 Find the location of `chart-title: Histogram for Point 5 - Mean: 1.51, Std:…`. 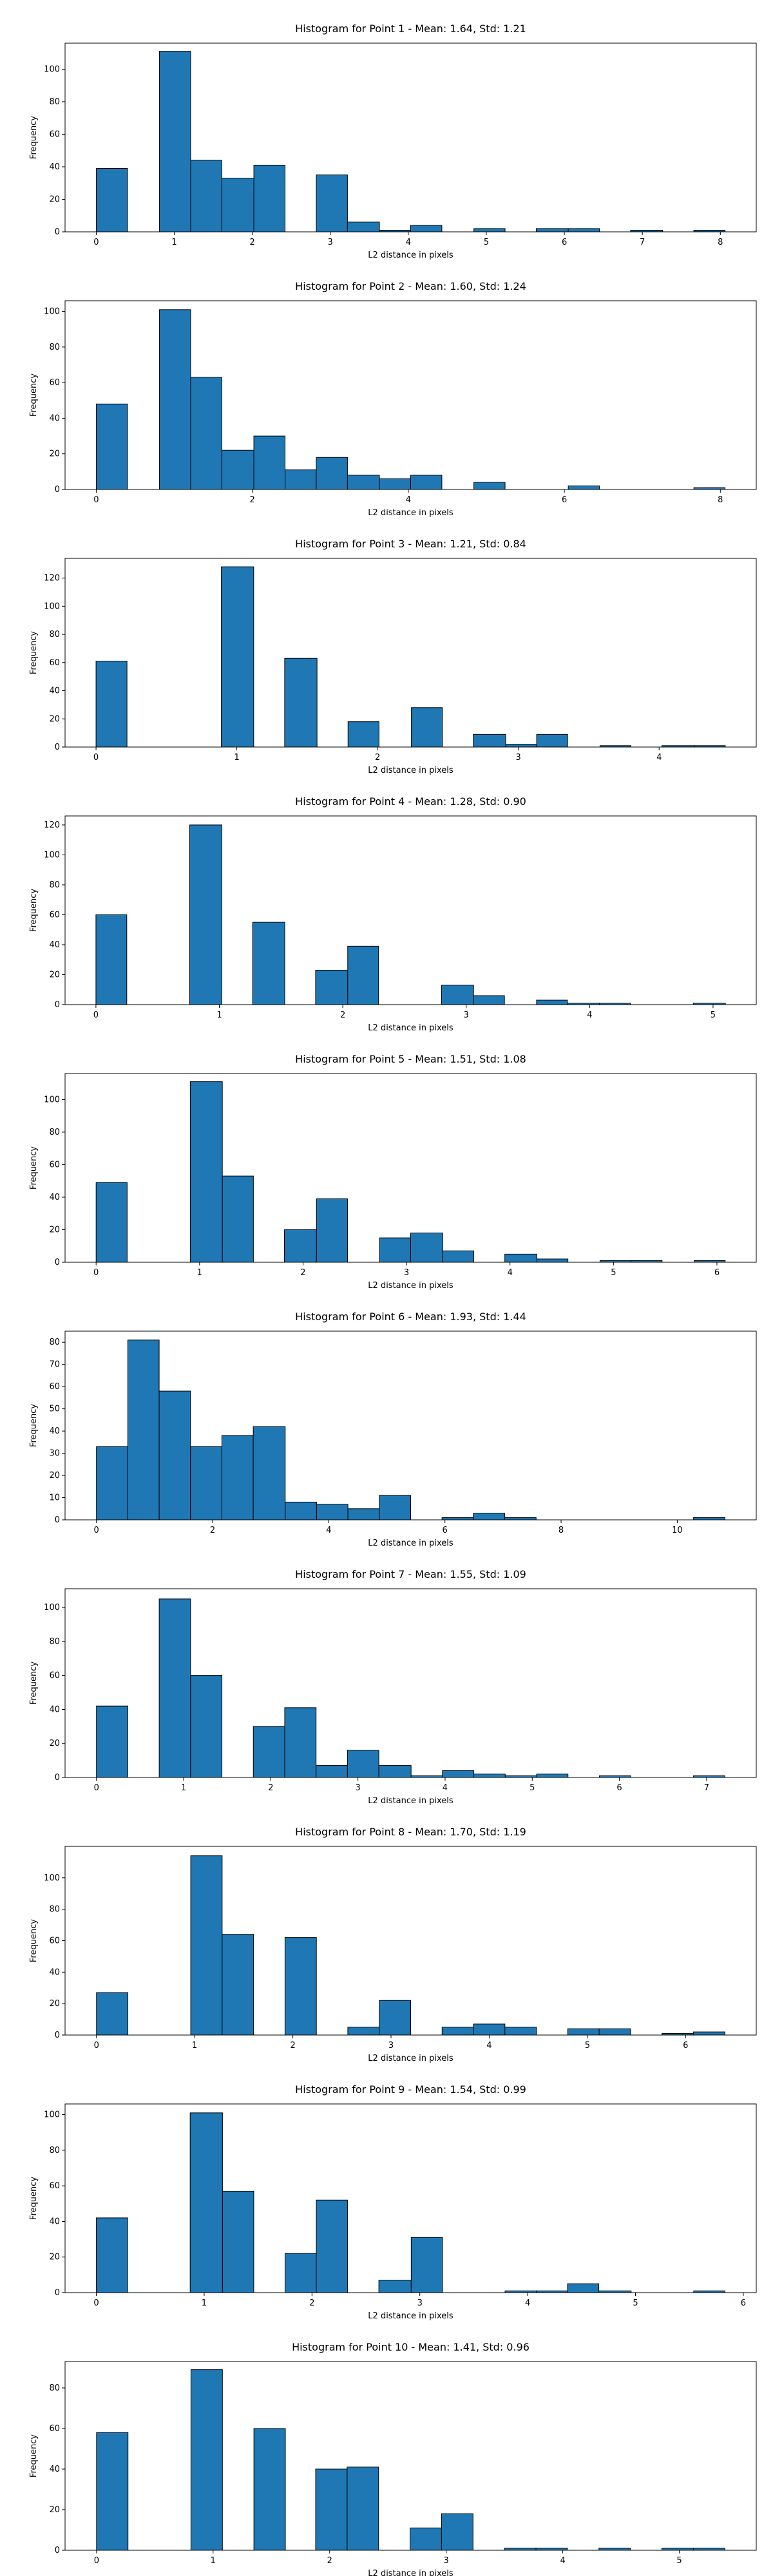

chart-title: Histogram for Point 5 - Mean: 1.51, Std:… is located at coordinates (410, 1059).